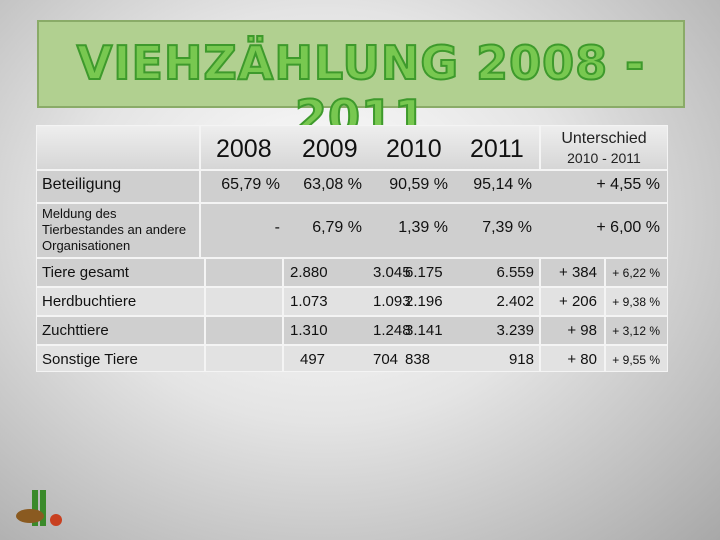 This screenshot has width=720, height=540. Describe the element at coordinates (582, 359) in the screenshot. I see `row-value: + 80` at that location.